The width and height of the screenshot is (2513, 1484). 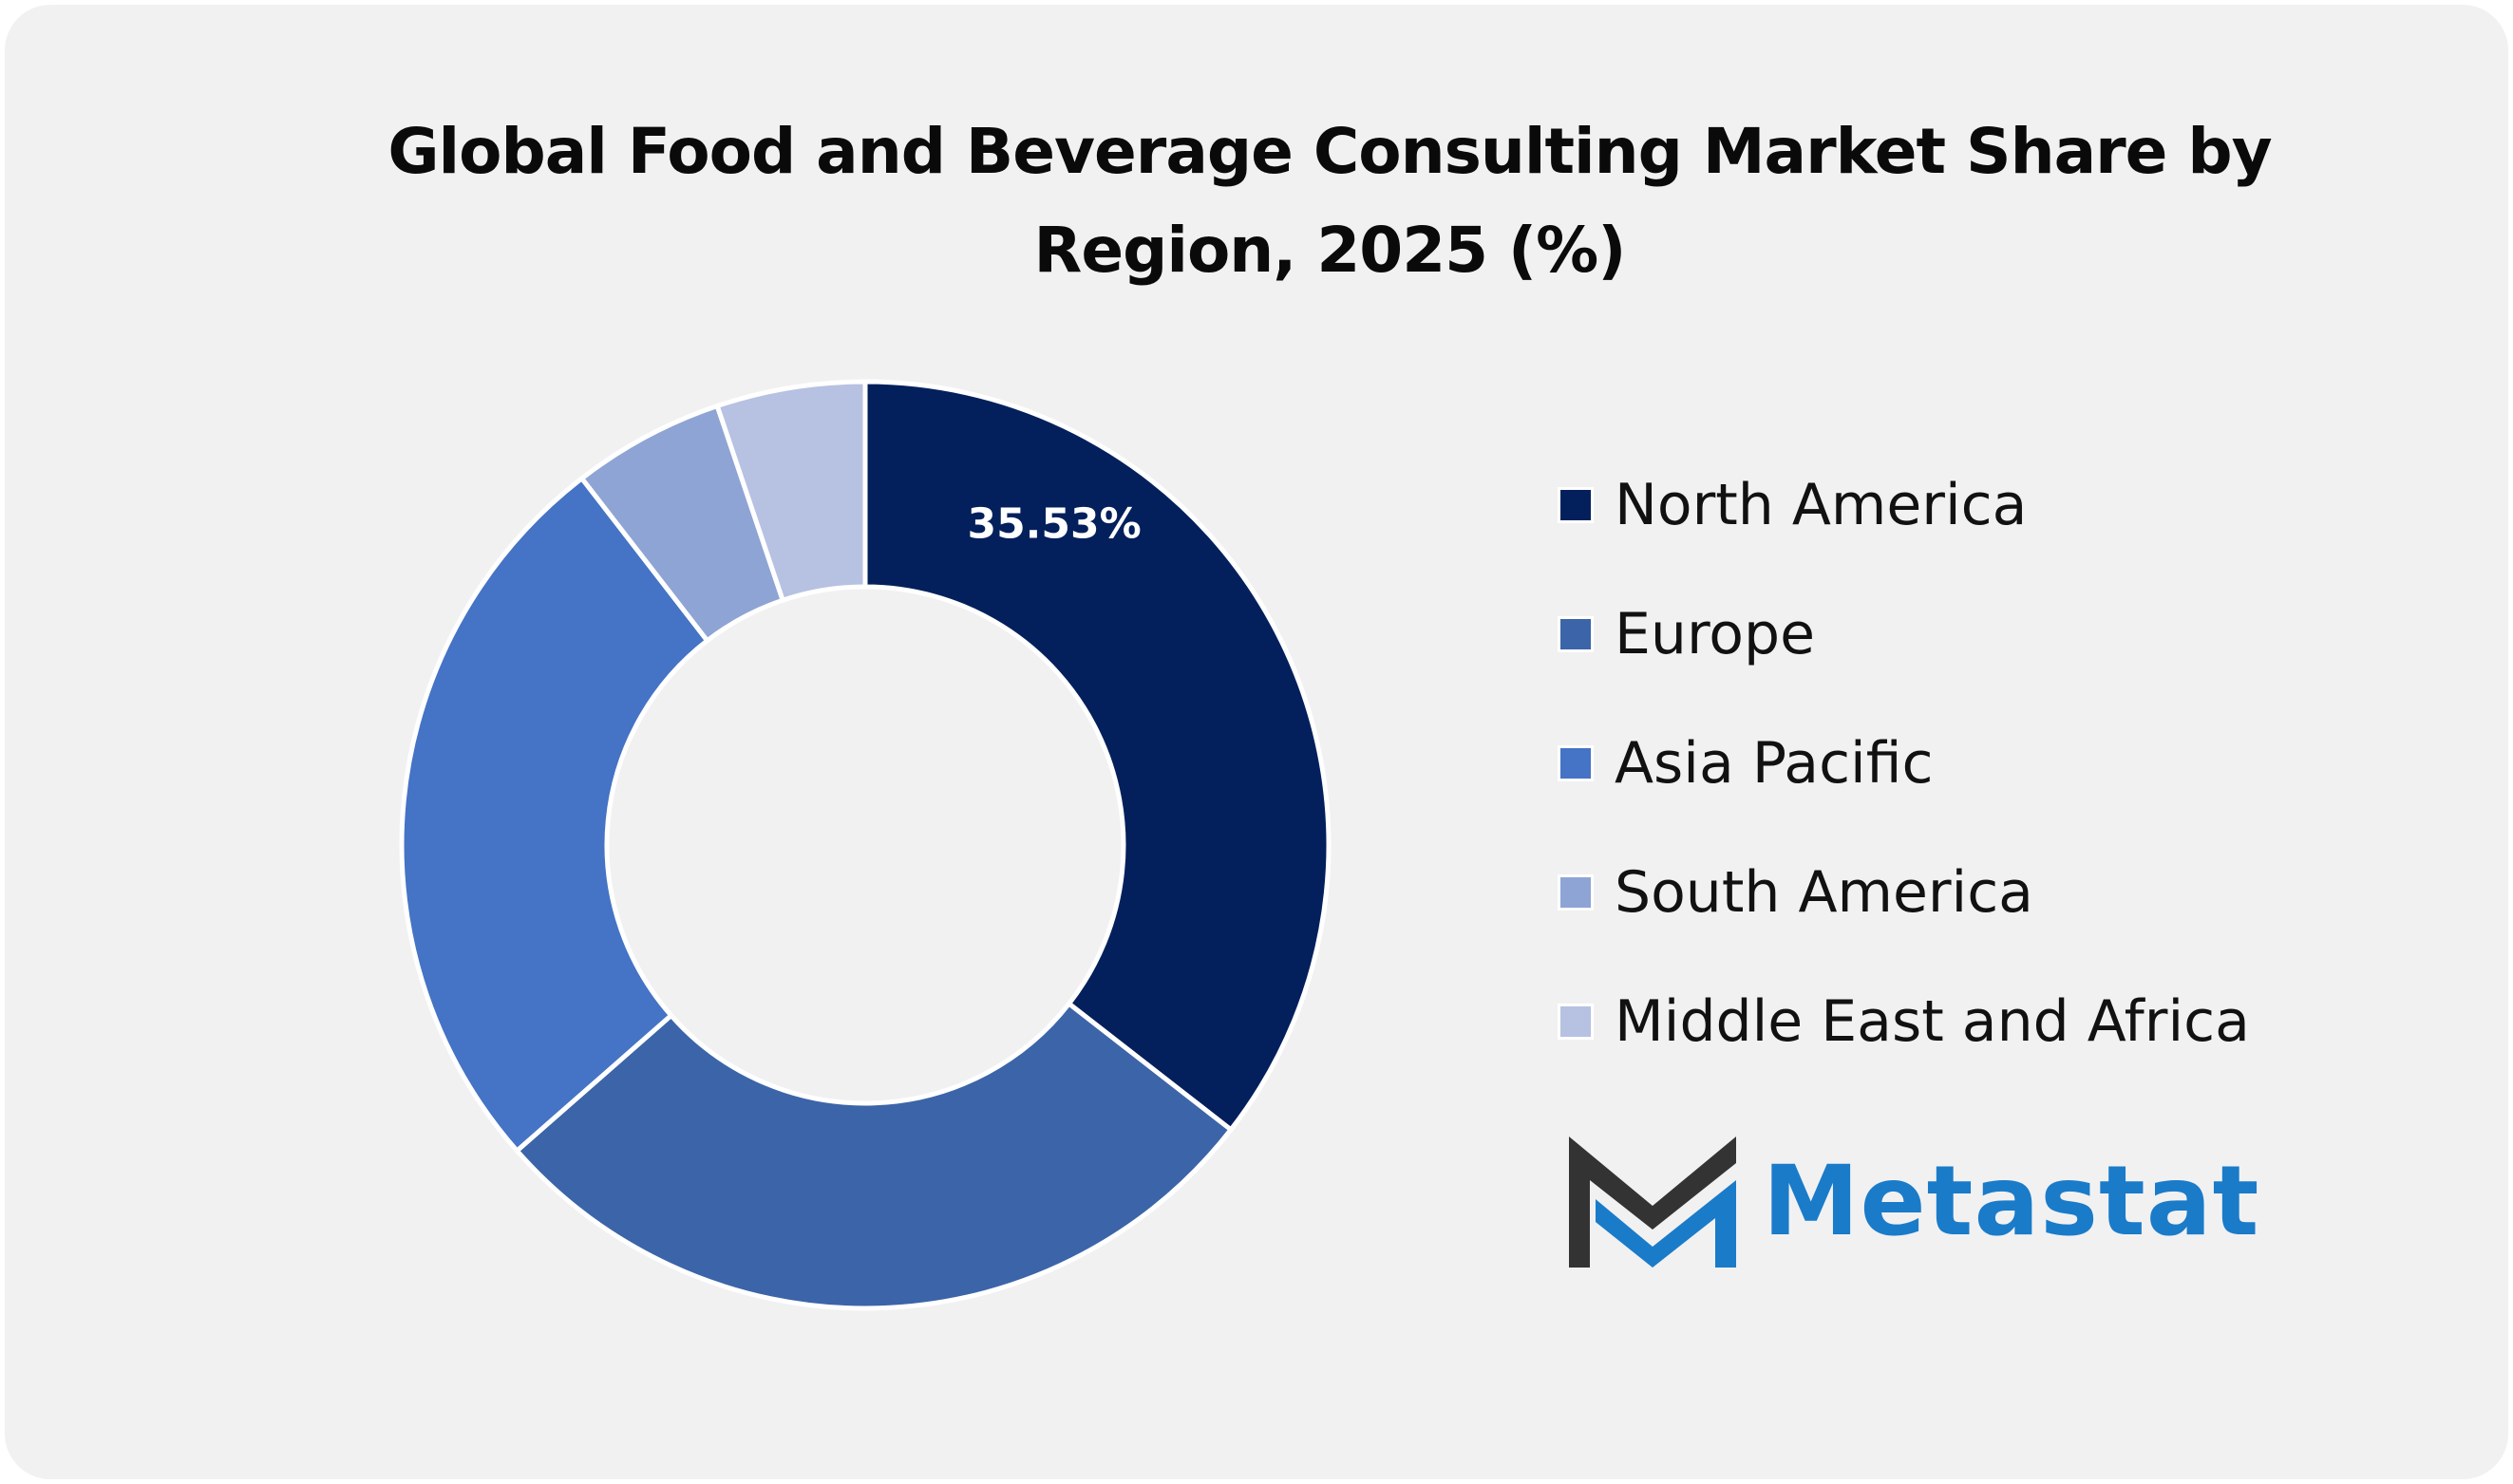 I want to click on data-label-north-america: 35.53%, so click(x=1054, y=524).